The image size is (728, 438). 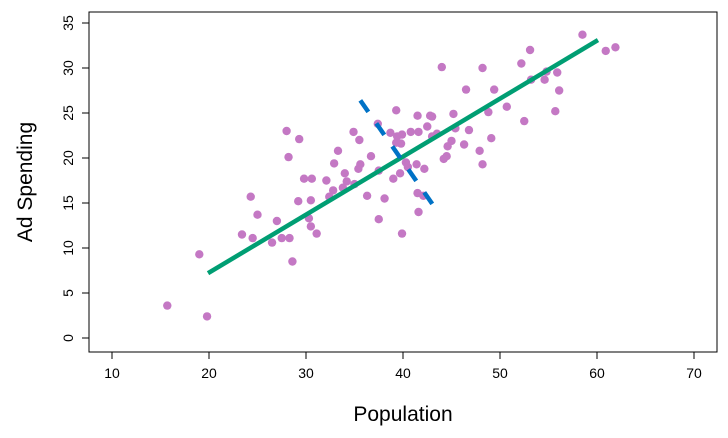 What do you see at coordinates (25, 182) in the screenshot?
I see `y-axis-label: Ad Spending` at bounding box center [25, 182].